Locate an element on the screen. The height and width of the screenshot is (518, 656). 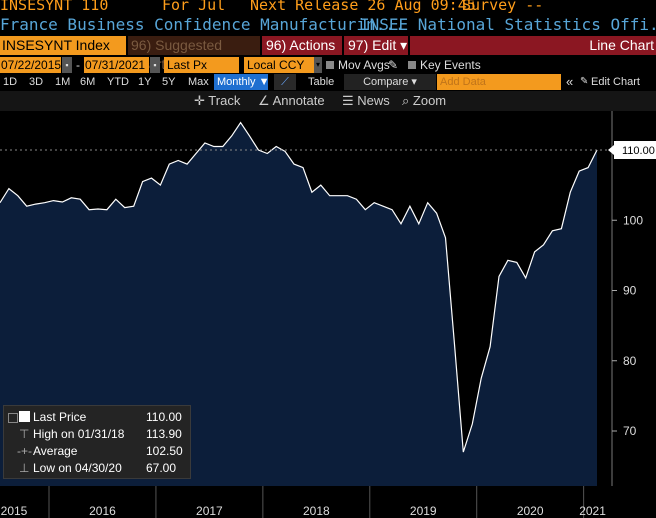
x-tick-label: 2019 is located at coordinates (423, 511).